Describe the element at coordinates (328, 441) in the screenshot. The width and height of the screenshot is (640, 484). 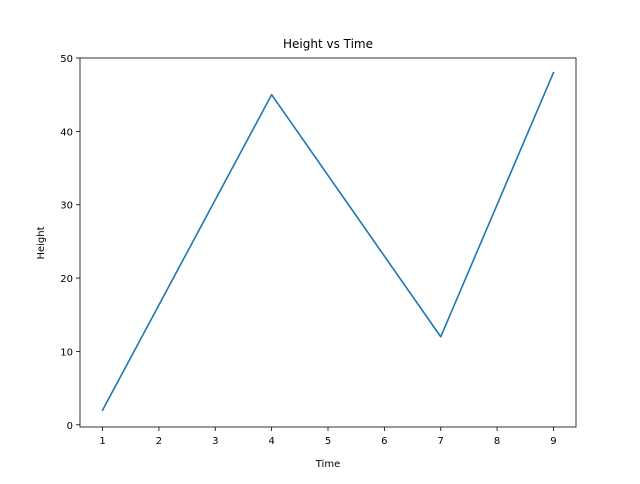
I see `x-tick-label: 5` at that location.